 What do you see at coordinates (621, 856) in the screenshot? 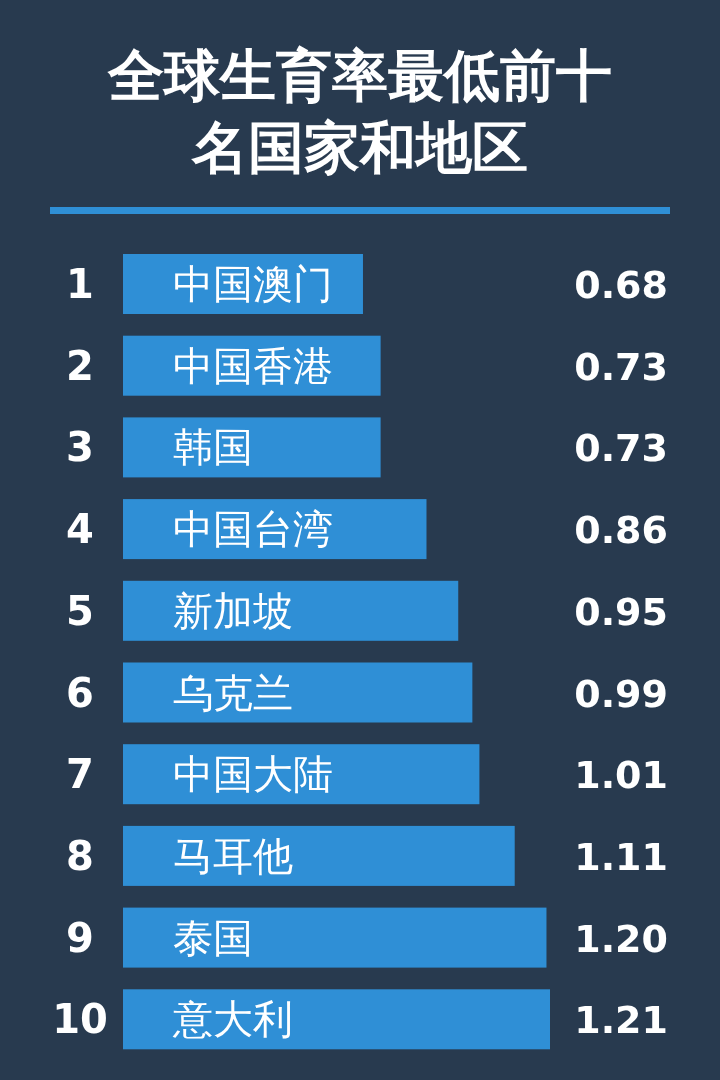
I see `data-label: 1.11` at bounding box center [621, 856].